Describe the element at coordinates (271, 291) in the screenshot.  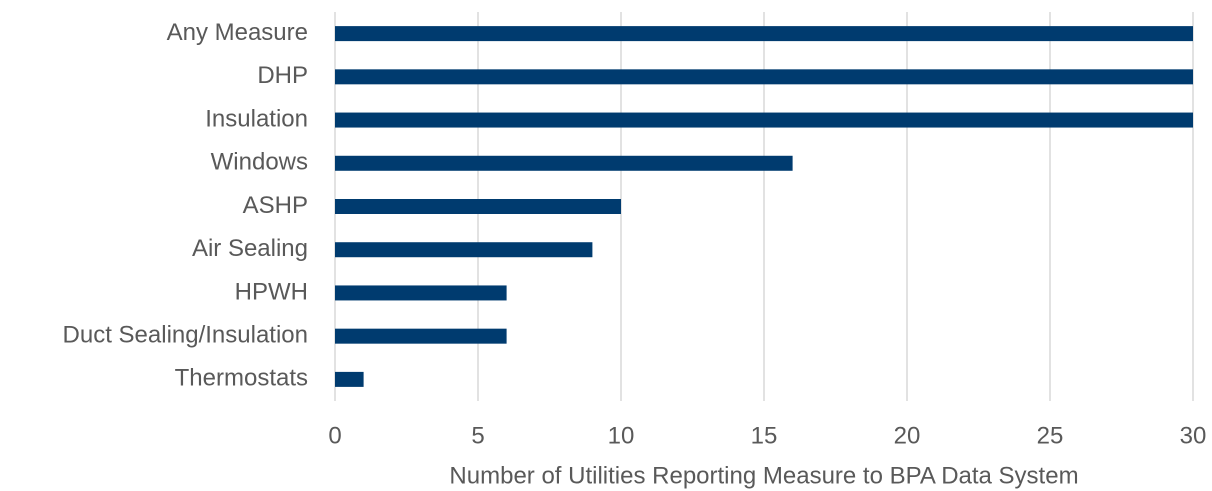
I see `y-tick-label: HPWH` at that location.